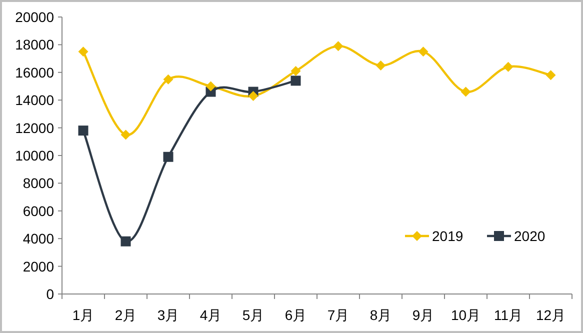  What do you see at coordinates (34, 44) in the screenshot?
I see `y-tick-label: 18000` at bounding box center [34, 44].